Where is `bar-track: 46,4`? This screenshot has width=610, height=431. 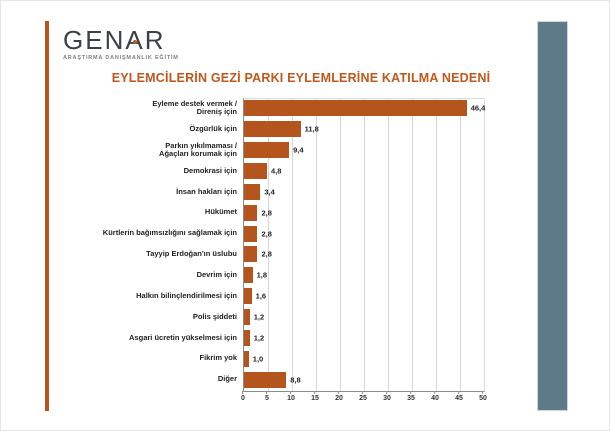
bar-track: 46,4 is located at coordinates (373, 108).